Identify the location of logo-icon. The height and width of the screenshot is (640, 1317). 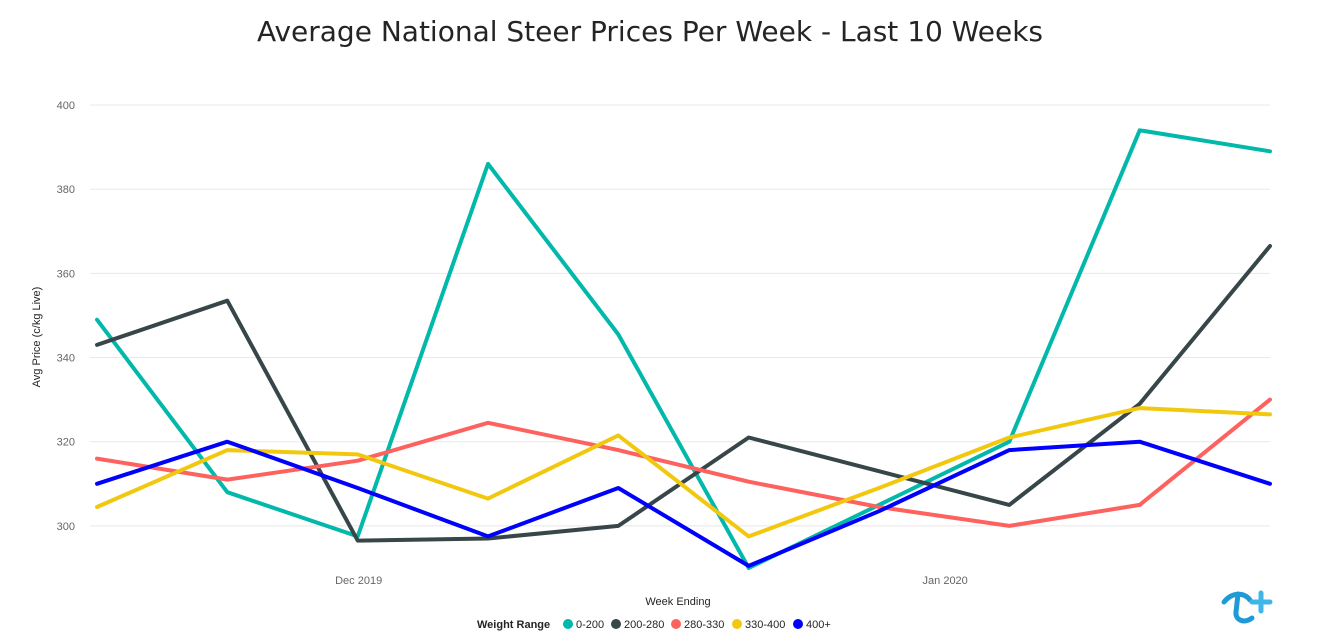
(1247, 607).